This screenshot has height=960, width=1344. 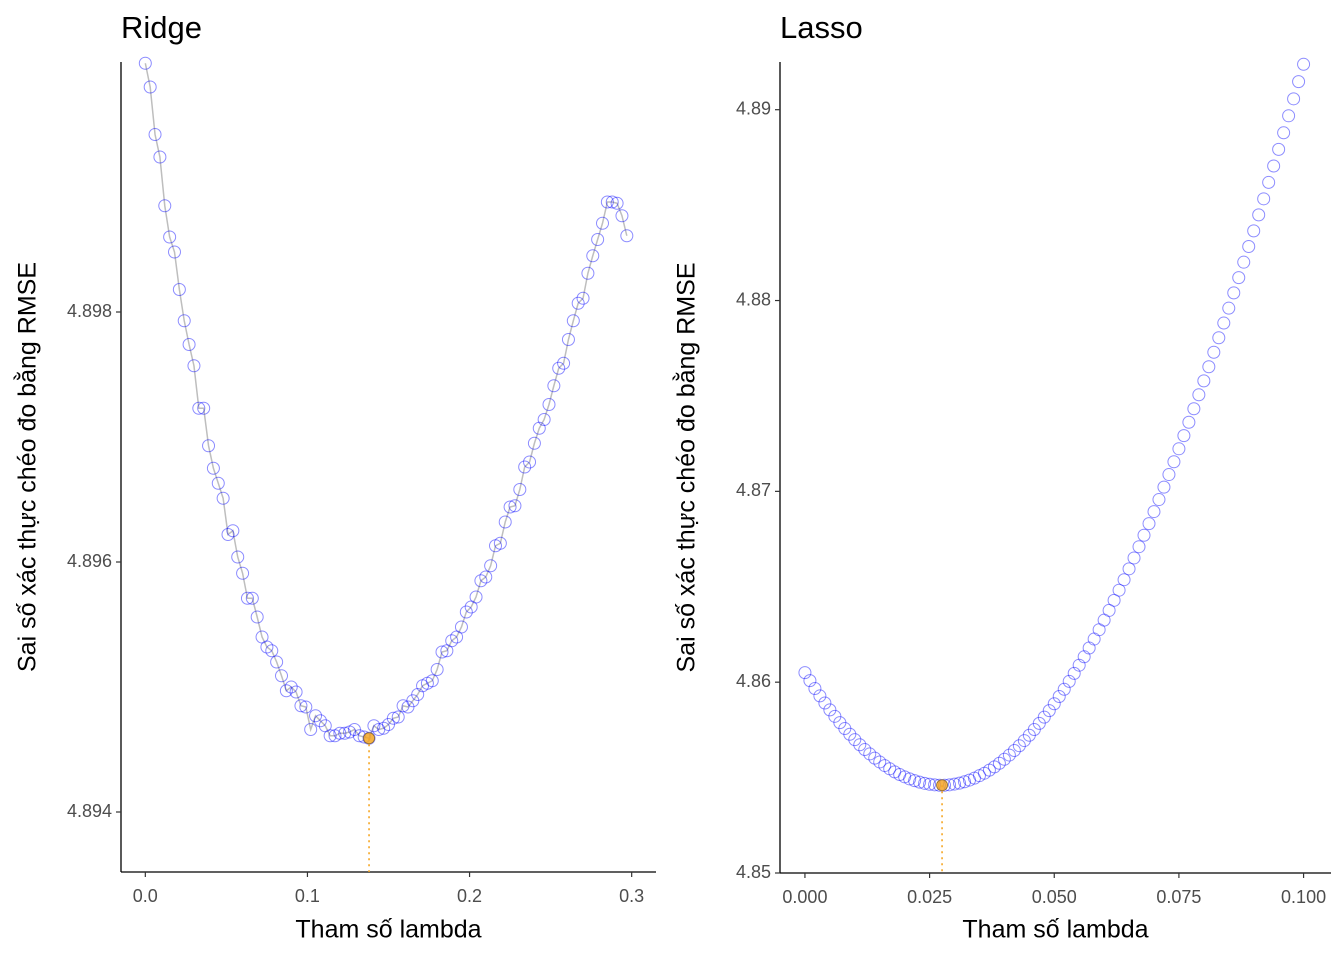 What do you see at coordinates (1303, 897) in the screenshot?
I see `x-tick-label: 0.100` at bounding box center [1303, 897].